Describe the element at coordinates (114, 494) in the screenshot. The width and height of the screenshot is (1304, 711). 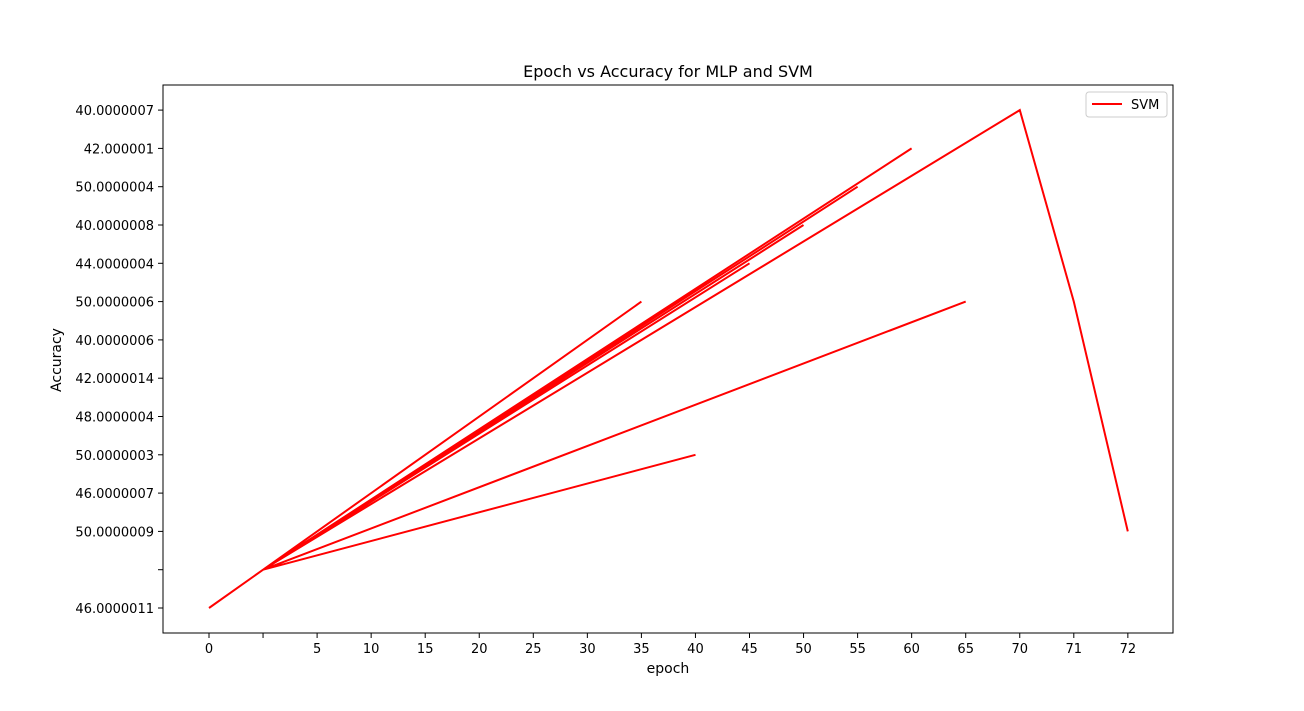
I see `y-tick-label: 46.0000007` at that location.